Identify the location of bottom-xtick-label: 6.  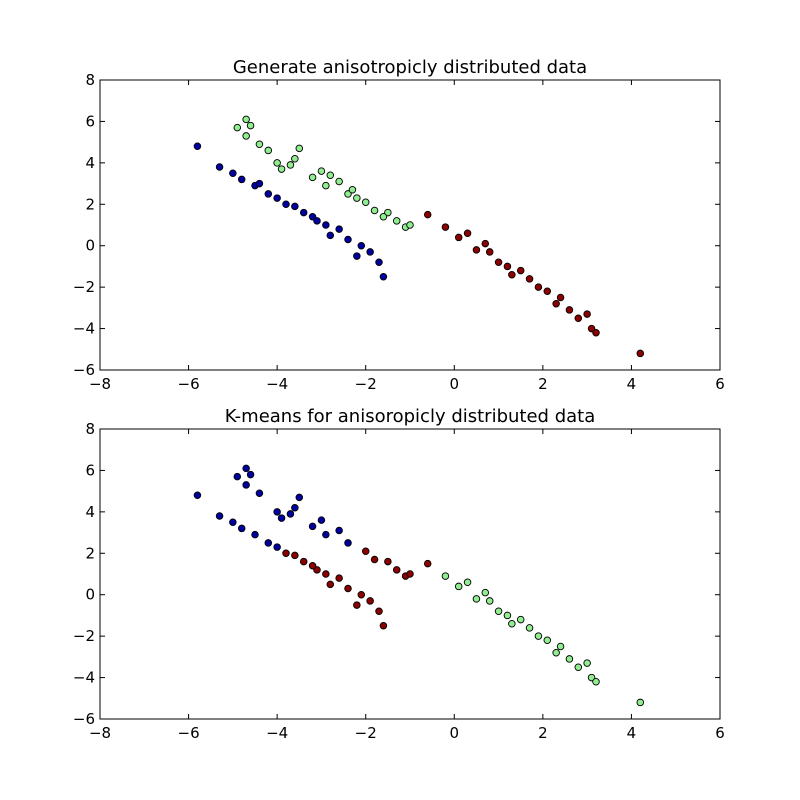
(720, 733).